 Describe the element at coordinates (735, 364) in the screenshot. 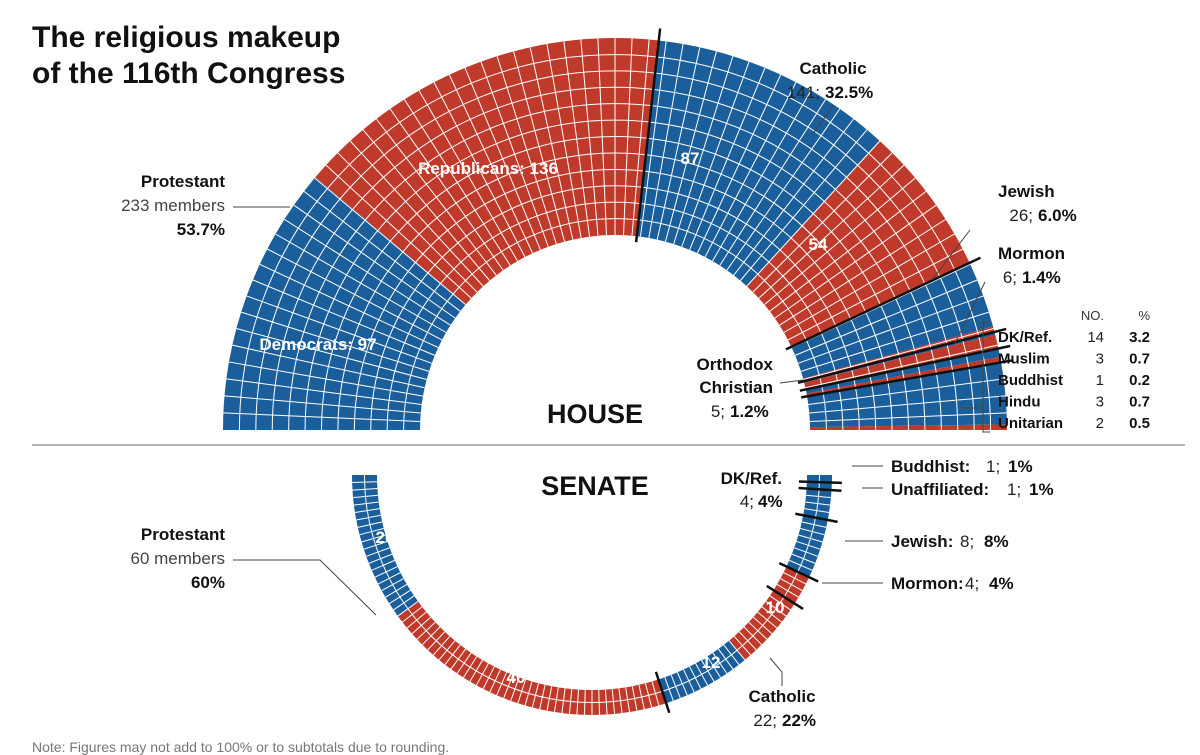

I see `house-orthodox-name1: Orthodox` at that location.